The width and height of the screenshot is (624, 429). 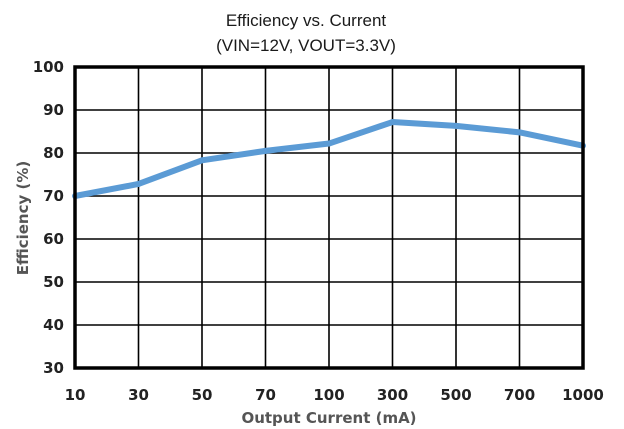 I want to click on x-tick-label: 700, so click(x=519, y=395).